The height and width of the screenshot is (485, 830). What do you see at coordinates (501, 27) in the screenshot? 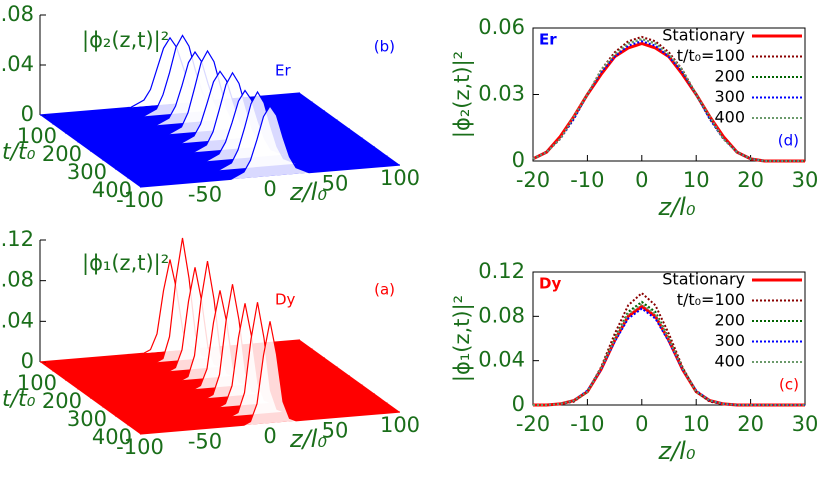
I see `y-tick-label: 0.06` at bounding box center [501, 27].